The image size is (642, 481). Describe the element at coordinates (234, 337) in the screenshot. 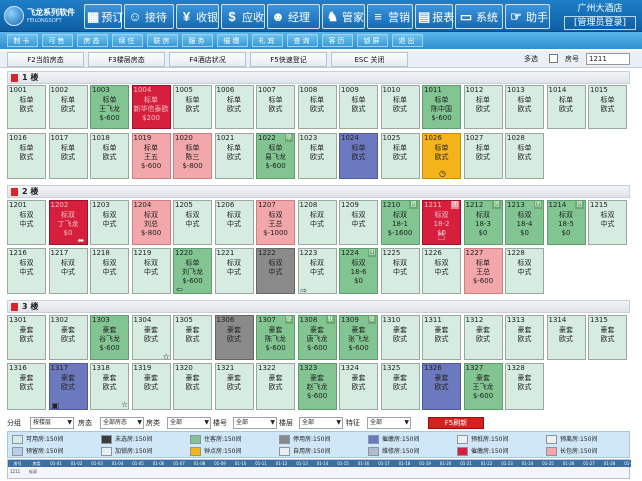

I see `room-tile: 1306 豪套 欧式` at that location.